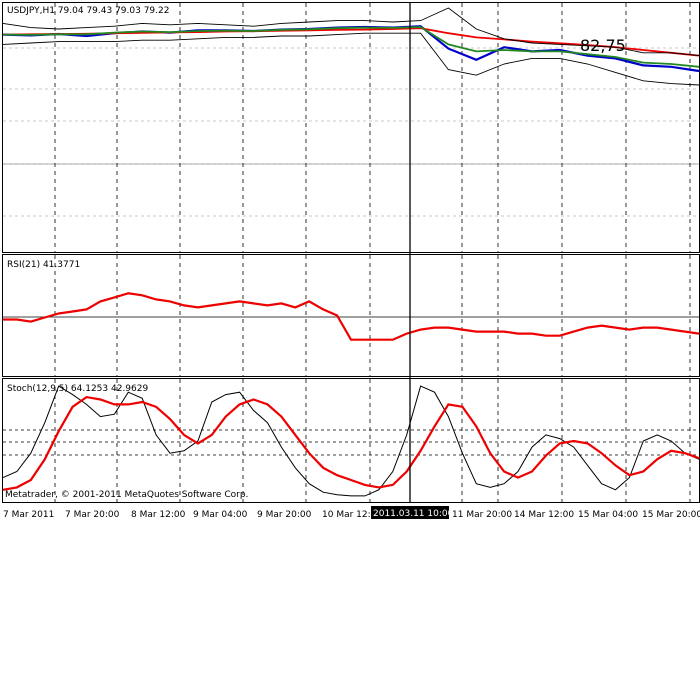  What do you see at coordinates (544, 515) in the screenshot?
I see `time-axis-label: 14 Mar 12:00` at bounding box center [544, 515].